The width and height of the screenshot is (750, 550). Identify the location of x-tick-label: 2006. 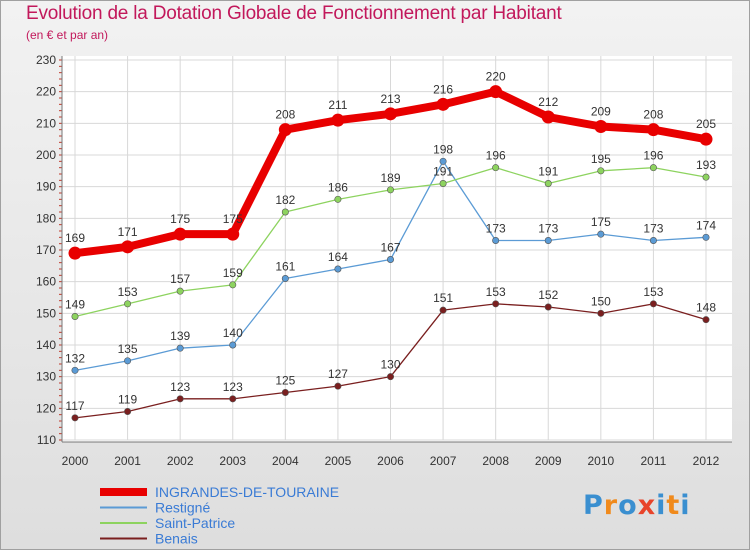
(390, 461).